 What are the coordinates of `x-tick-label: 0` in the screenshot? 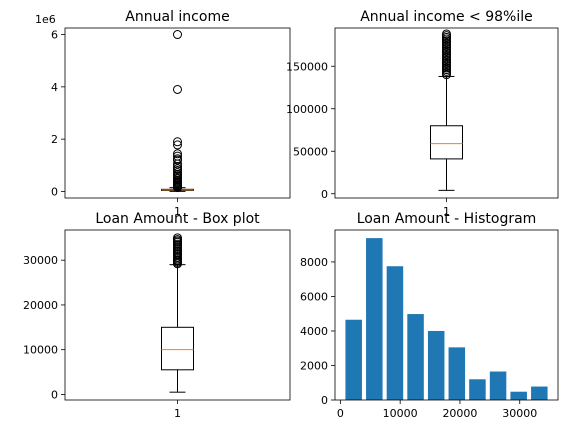 It's located at (340, 413).